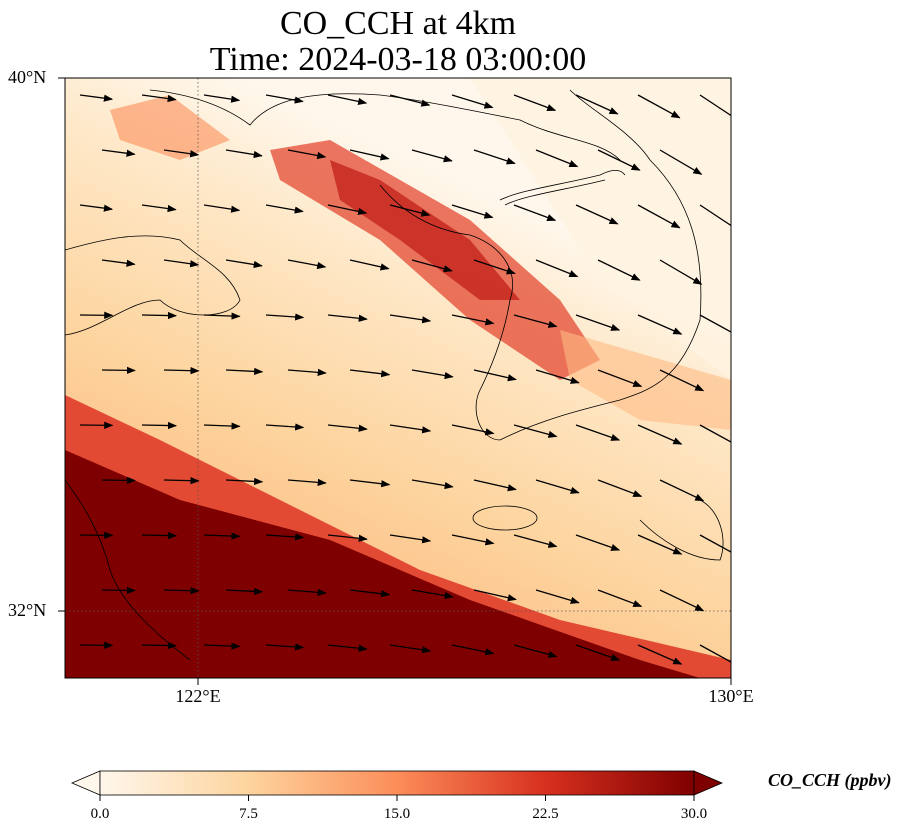  What do you see at coordinates (731, 696) in the screenshot?
I see `lon-label-130e: 130°E` at bounding box center [731, 696].